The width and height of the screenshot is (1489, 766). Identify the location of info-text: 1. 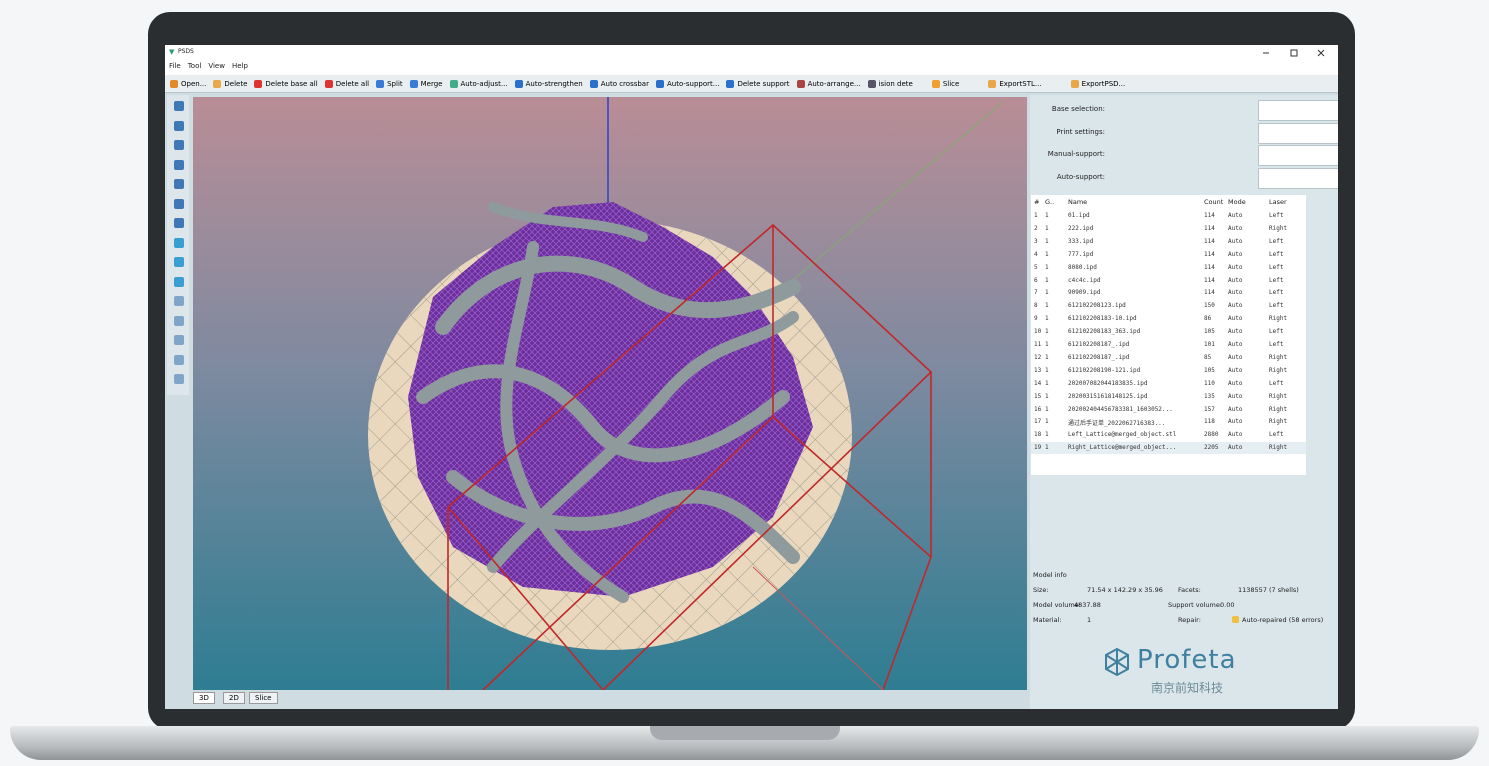
(1089, 620).